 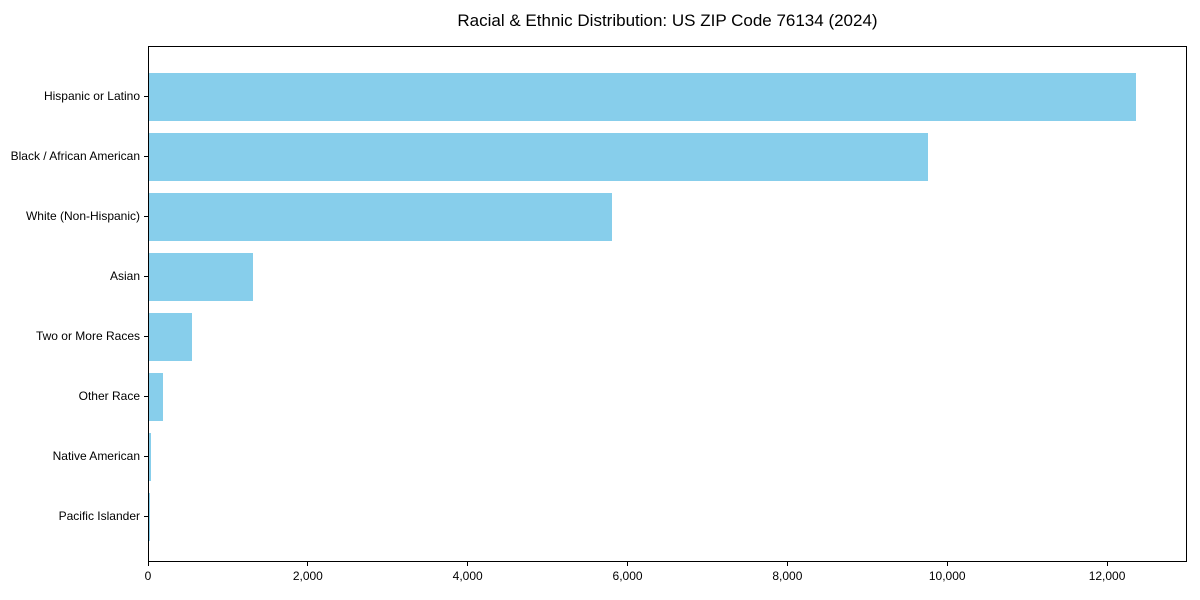 I want to click on x-tick-label: 2,000, so click(x=307, y=576).